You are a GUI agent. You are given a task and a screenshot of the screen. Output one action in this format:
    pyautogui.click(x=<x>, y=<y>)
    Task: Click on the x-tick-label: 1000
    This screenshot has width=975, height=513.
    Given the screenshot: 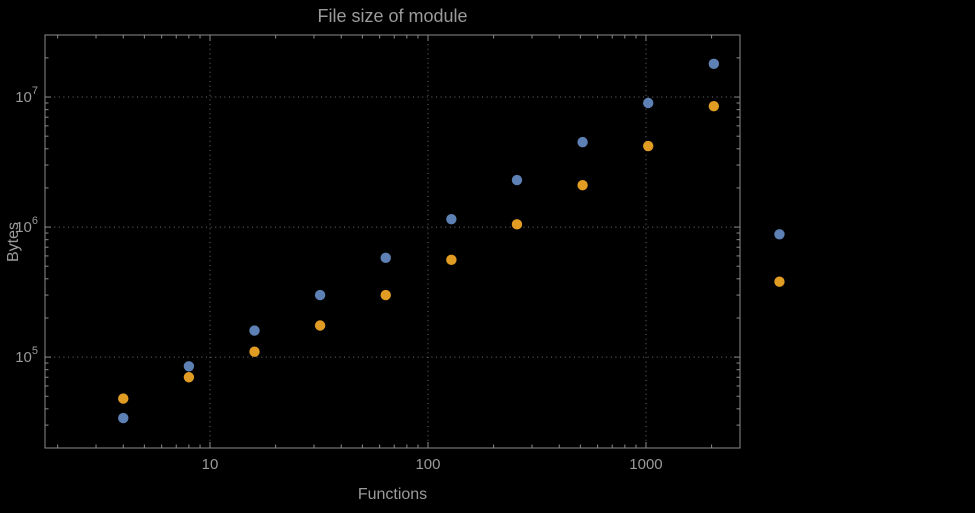 What is the action you would take?
    pyautogui.click(x=645, y=464)
    